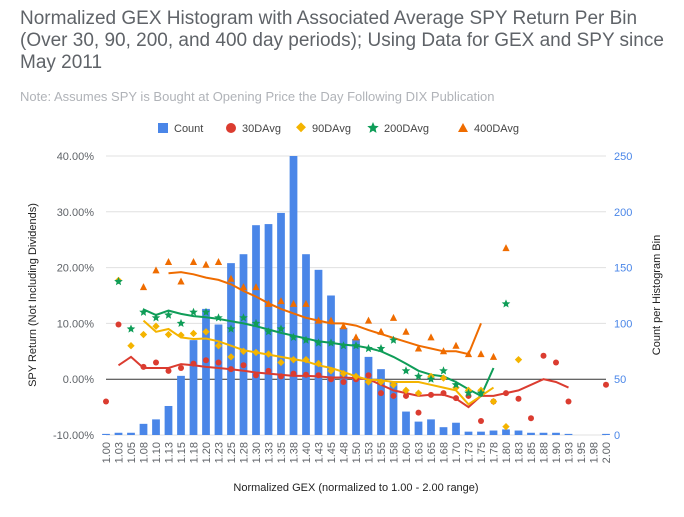  I want to click on x-tick-label: 1.30, so click(257, 452).